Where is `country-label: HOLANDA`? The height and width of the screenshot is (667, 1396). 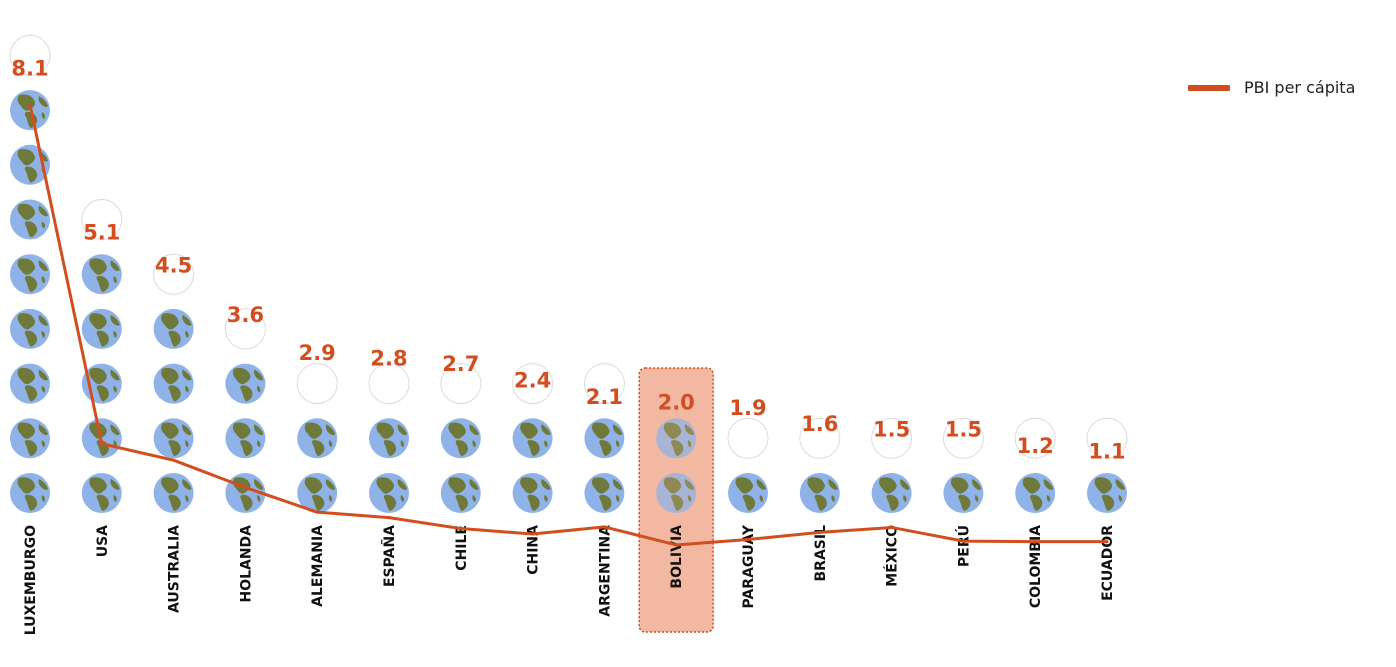 country-label: HOLANDA is located at coordinates (246, 564).